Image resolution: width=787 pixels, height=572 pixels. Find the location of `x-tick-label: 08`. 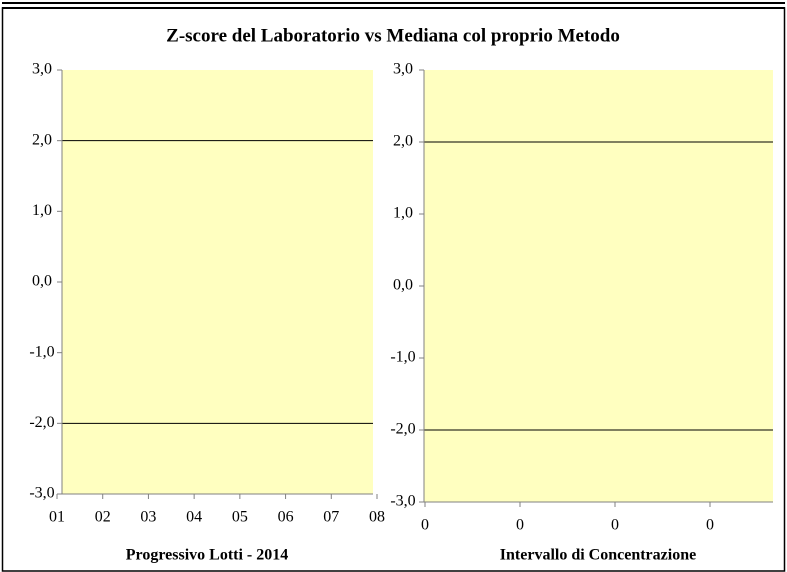

x-tick-label: 08 is located at coordinates (377, 517).